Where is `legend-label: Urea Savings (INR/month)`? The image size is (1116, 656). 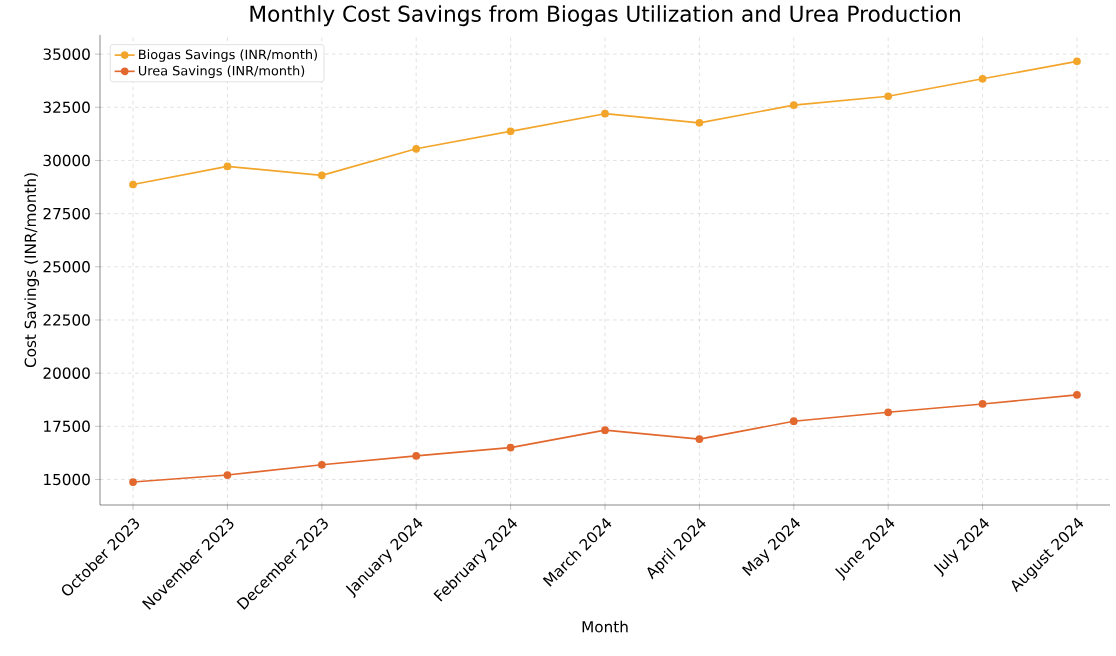 legend-label: Urea Savings (INR/month) is located at coordinates (221, 72).